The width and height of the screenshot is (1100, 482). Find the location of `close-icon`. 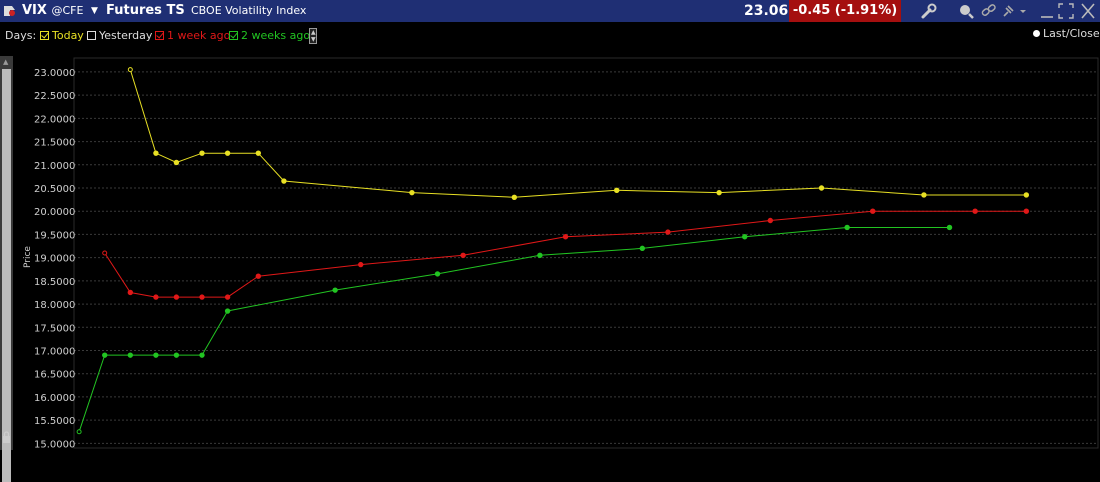

close-icon is located at coordinates (1088, 11).